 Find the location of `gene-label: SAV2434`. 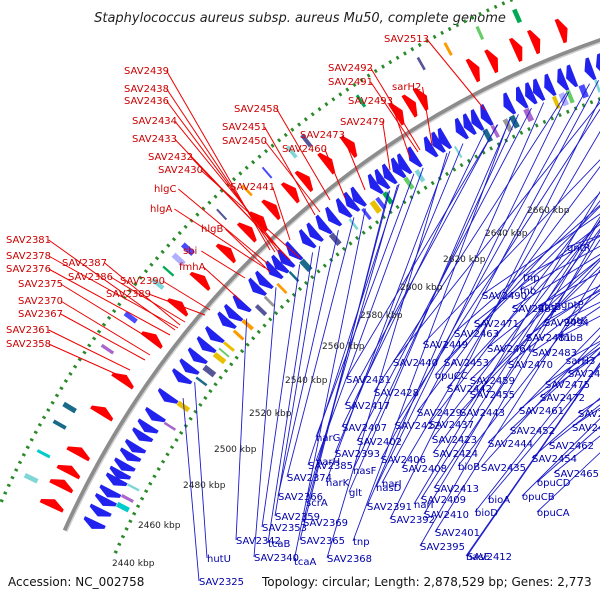

gene-label: SAV2434 is located at coordinates (154, 121).